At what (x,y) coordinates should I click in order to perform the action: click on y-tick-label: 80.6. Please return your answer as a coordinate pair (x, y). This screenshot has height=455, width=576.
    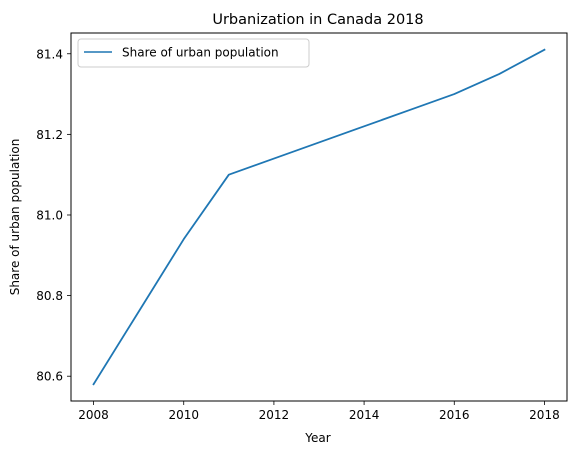
    Looking at the image, I should click on (49, 377).